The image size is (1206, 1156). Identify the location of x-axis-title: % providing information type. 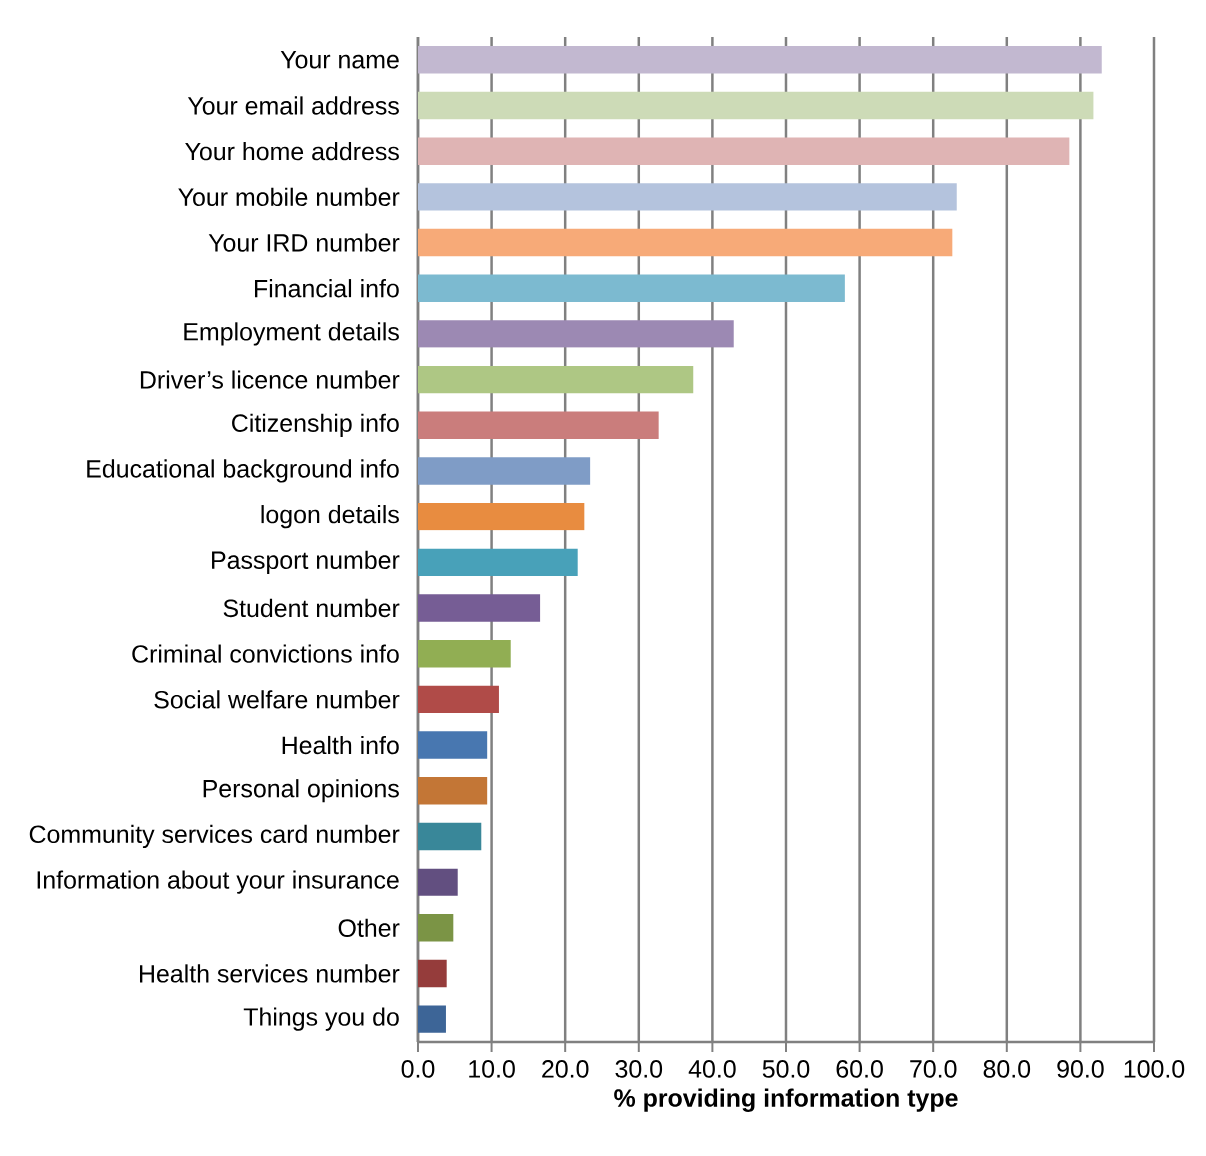
(786, 1100).